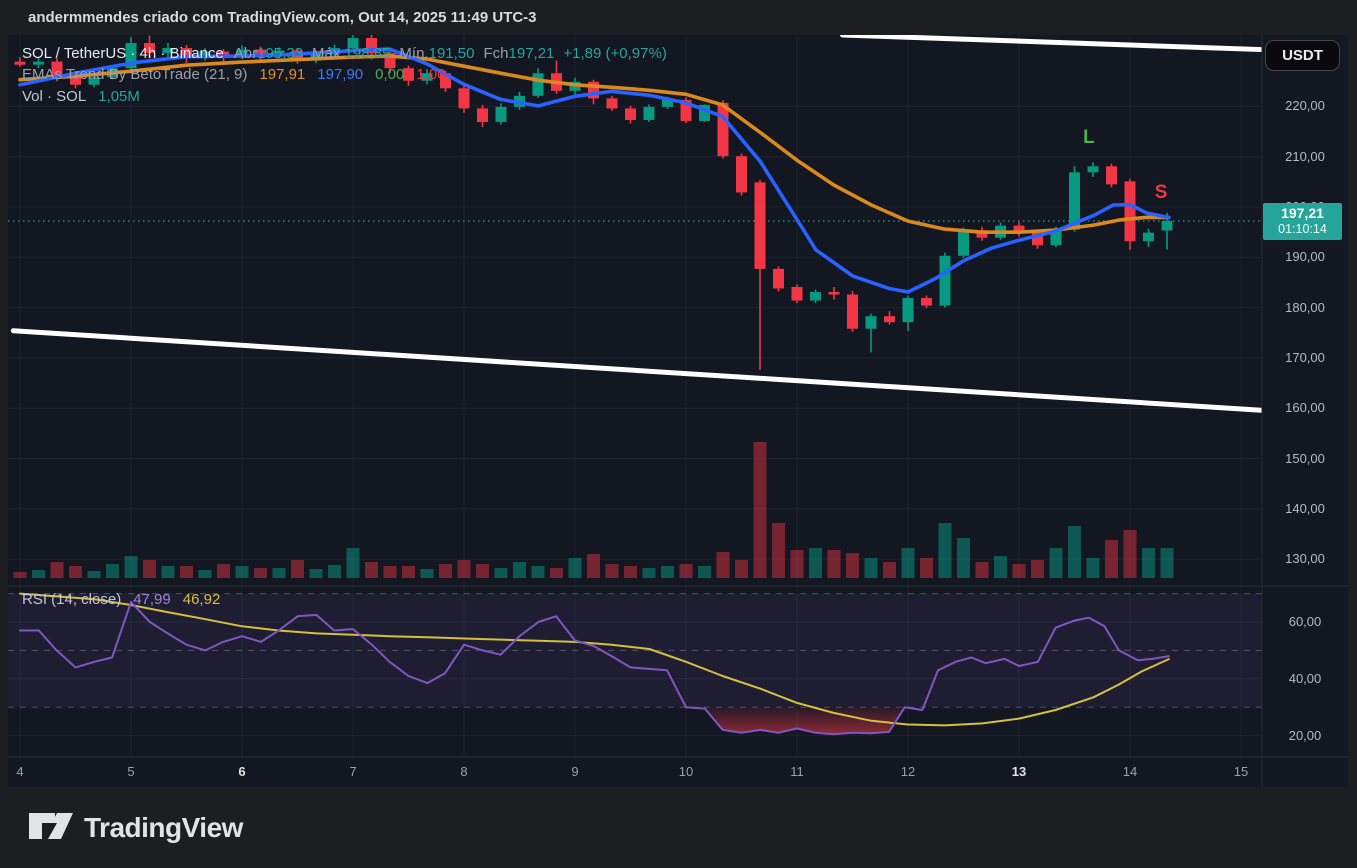  What do you see at coordinates (464, 771) in the screenshot?
I see `time-axis-label: 8` at bounding box center [464, 771].